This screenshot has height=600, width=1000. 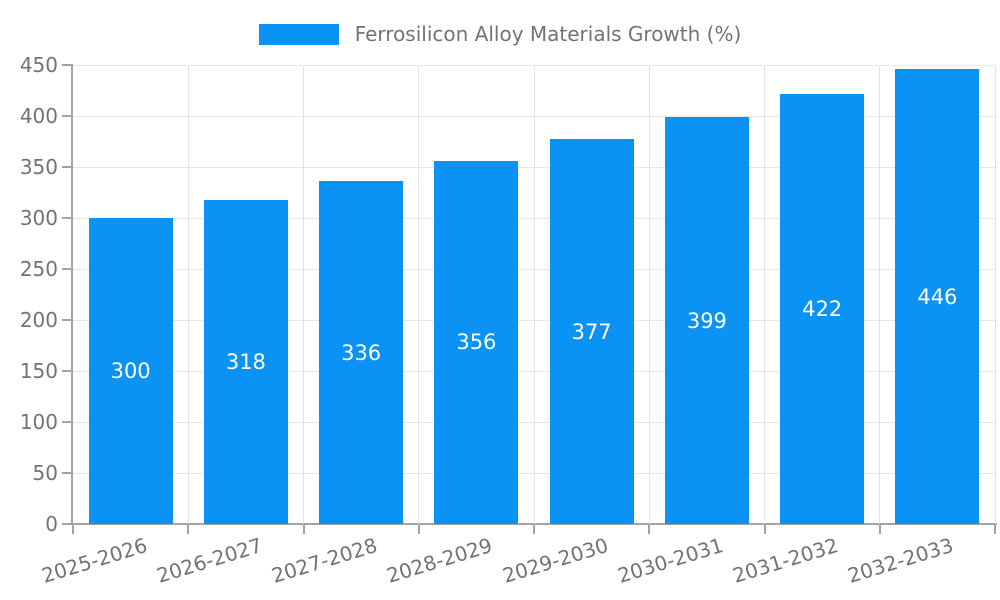 I want to click on x-tick-label: 2027-2028, so click(x=324, y=560).